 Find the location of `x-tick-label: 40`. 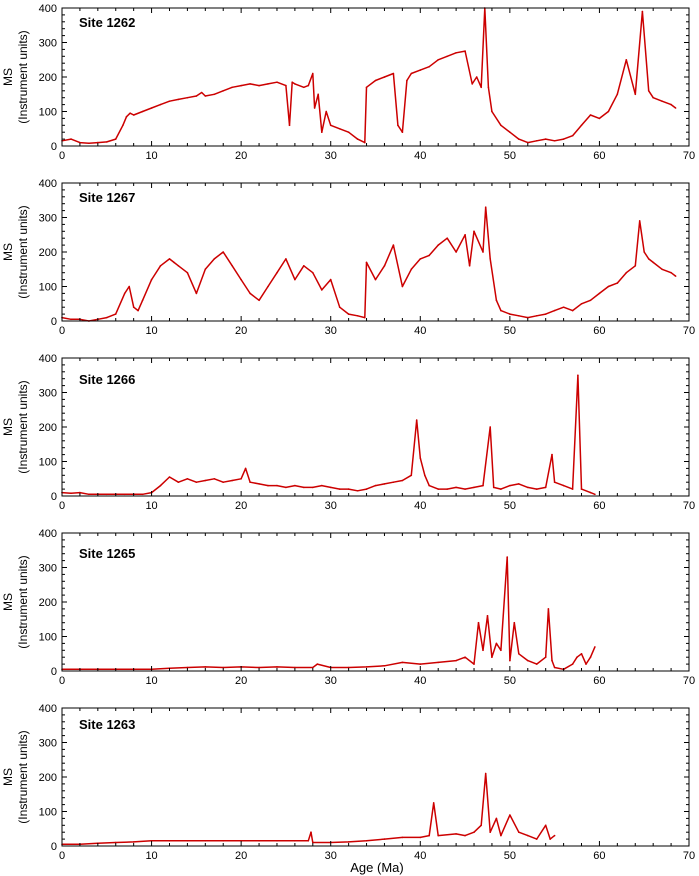

x-tick-label: 40 is located at coordinates (420, 506).